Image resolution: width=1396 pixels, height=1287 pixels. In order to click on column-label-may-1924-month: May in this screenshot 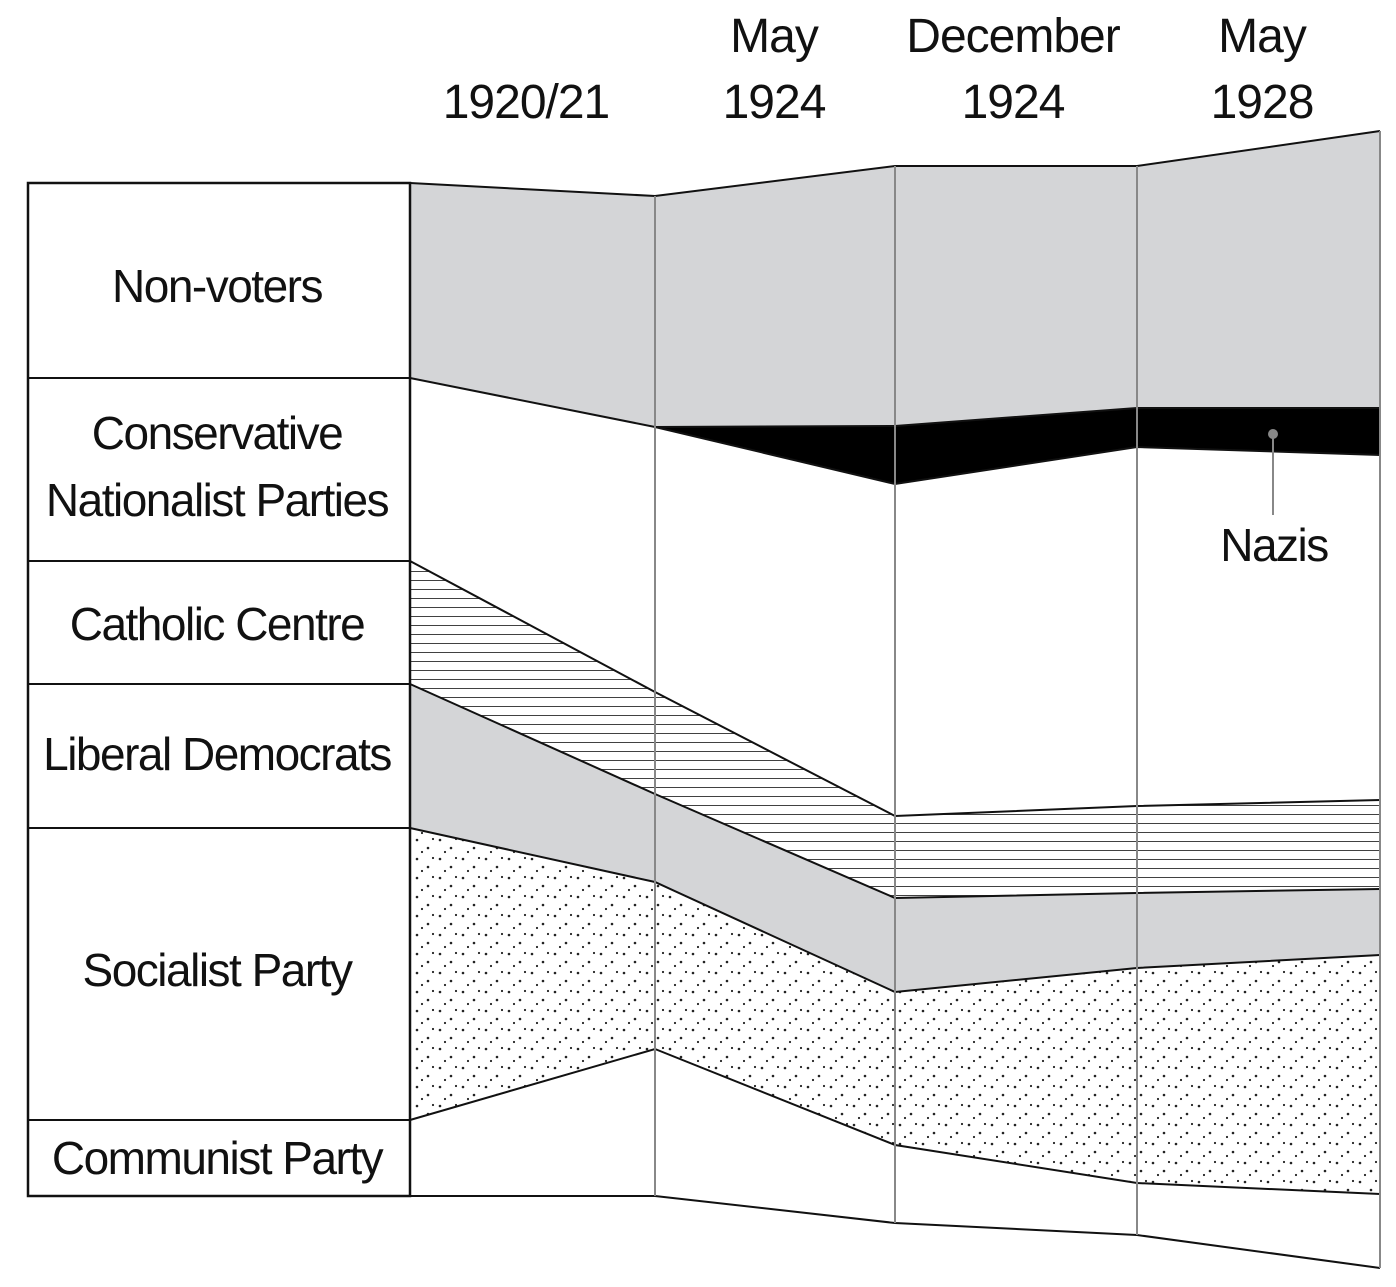, I will do `click(774, 36)`.